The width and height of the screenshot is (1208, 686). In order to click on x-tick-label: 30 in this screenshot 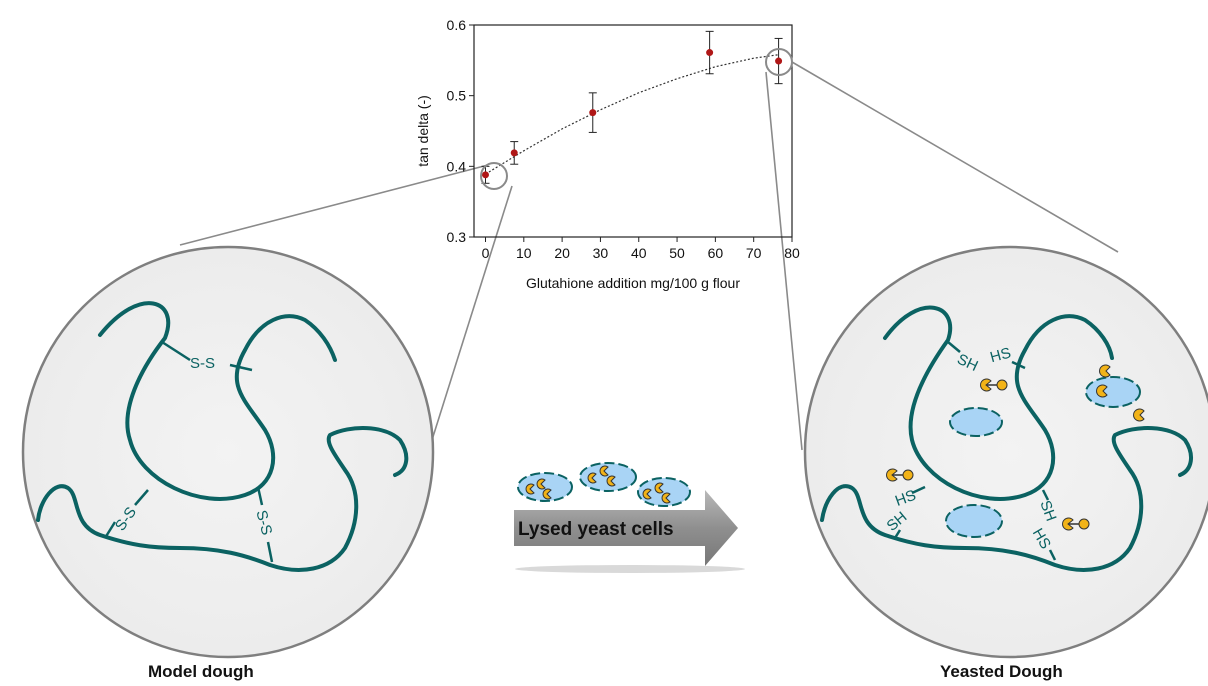, I will do `click(601, 253)`.